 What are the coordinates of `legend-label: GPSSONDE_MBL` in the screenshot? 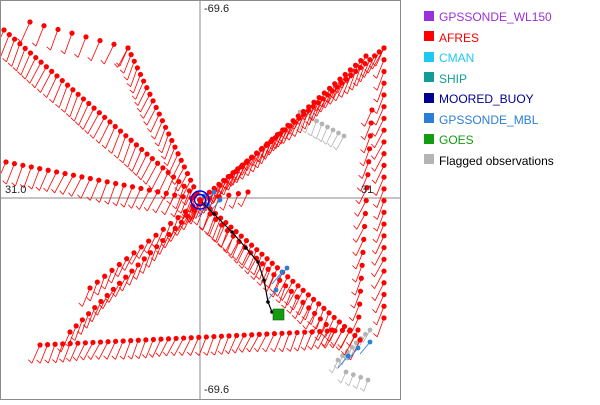 It's located at (488, 119).